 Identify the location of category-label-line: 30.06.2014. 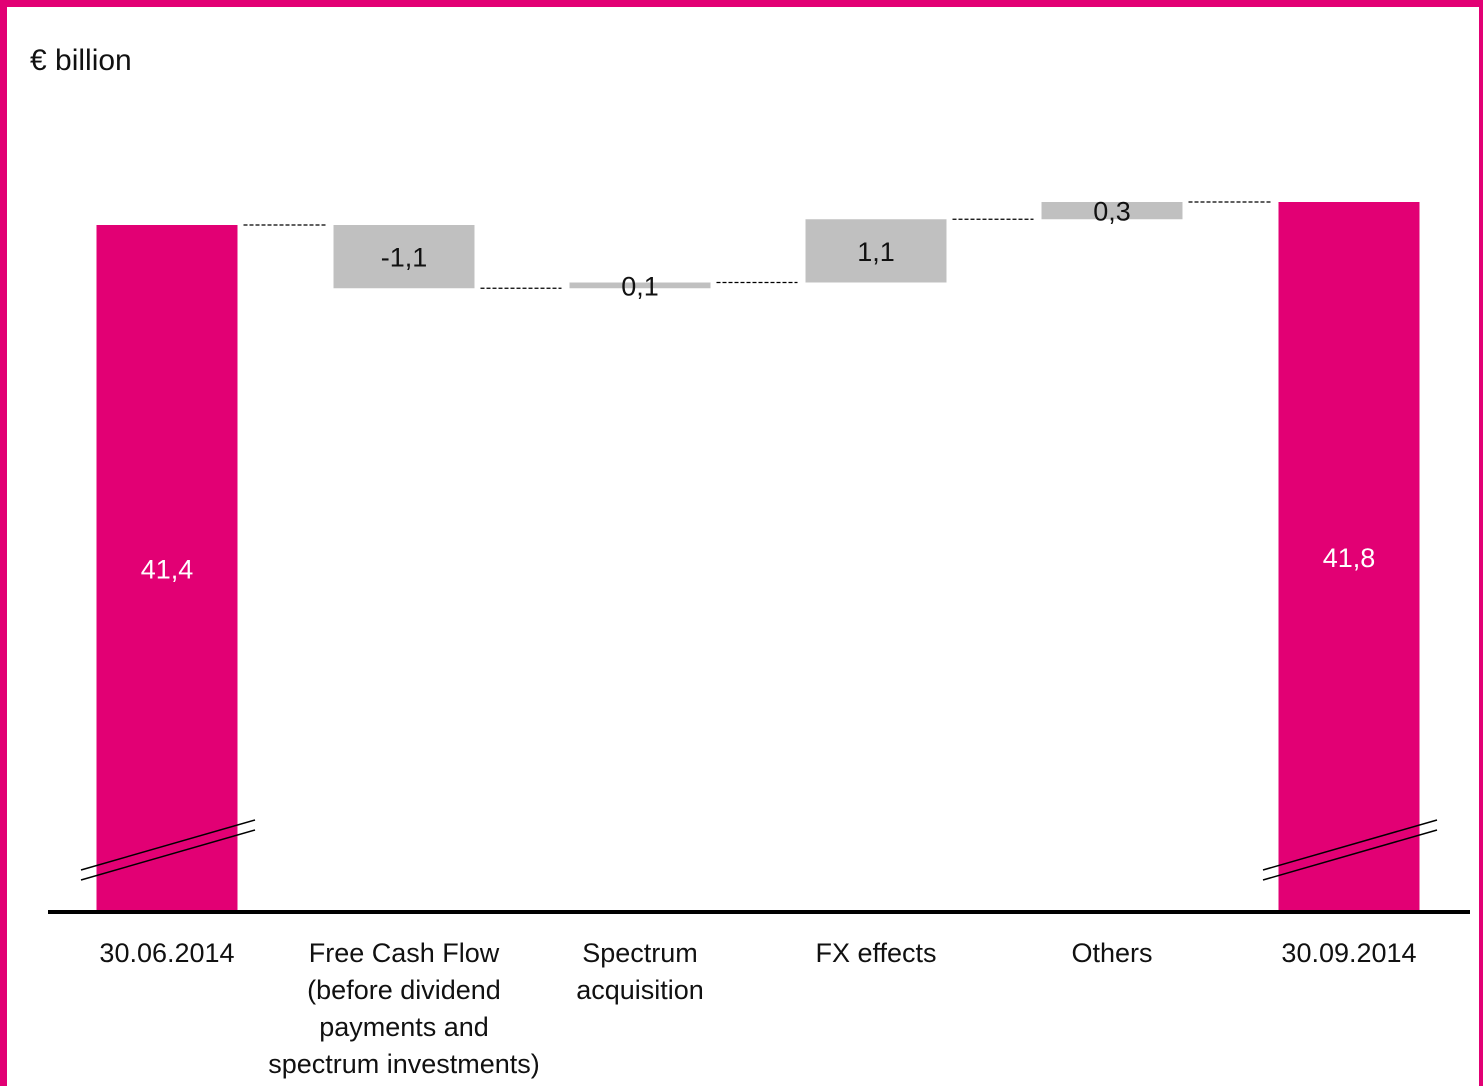
(166, 953).